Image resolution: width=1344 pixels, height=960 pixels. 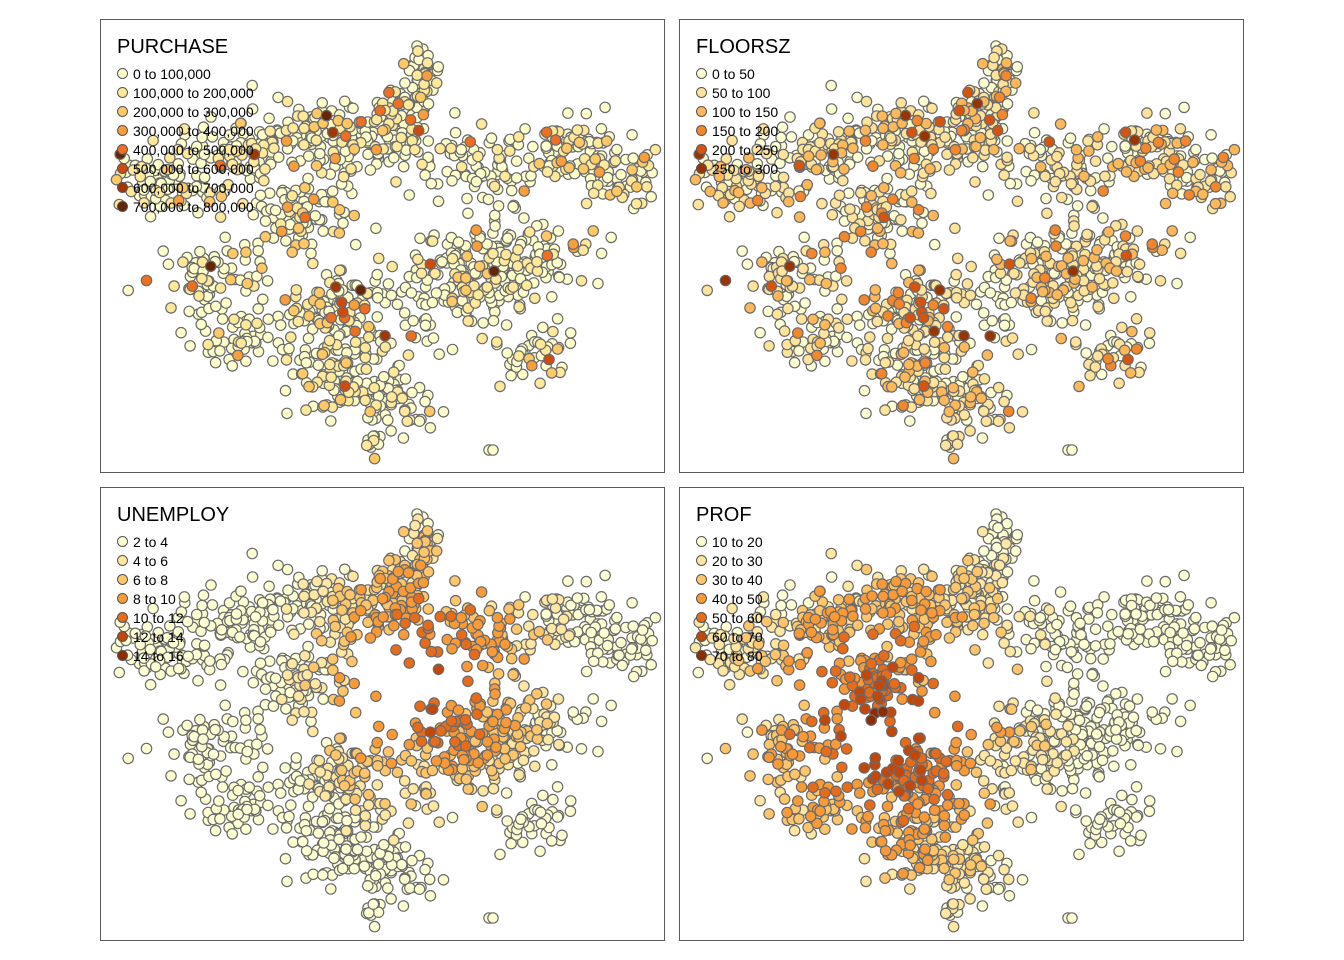 I want to click on legend-item: 10 to 12, so click(x=173, y=618).